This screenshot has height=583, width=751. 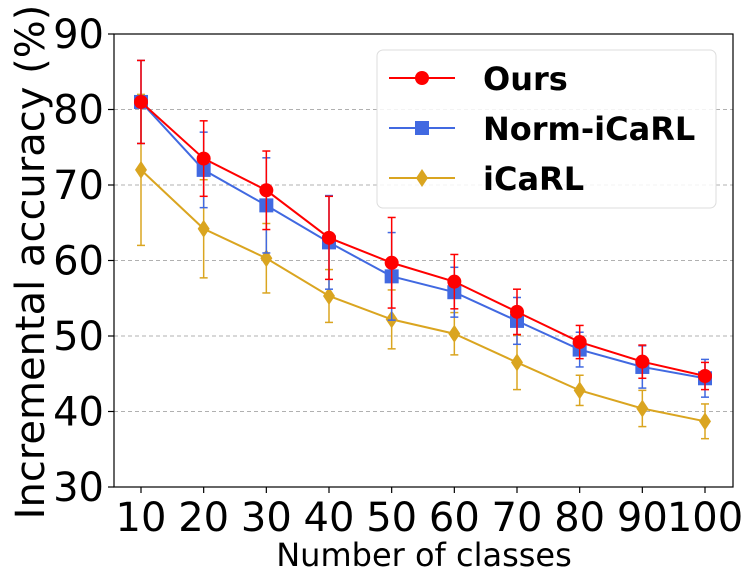 I want to click on x-tick-label: 60, so click(x=454, y=518).